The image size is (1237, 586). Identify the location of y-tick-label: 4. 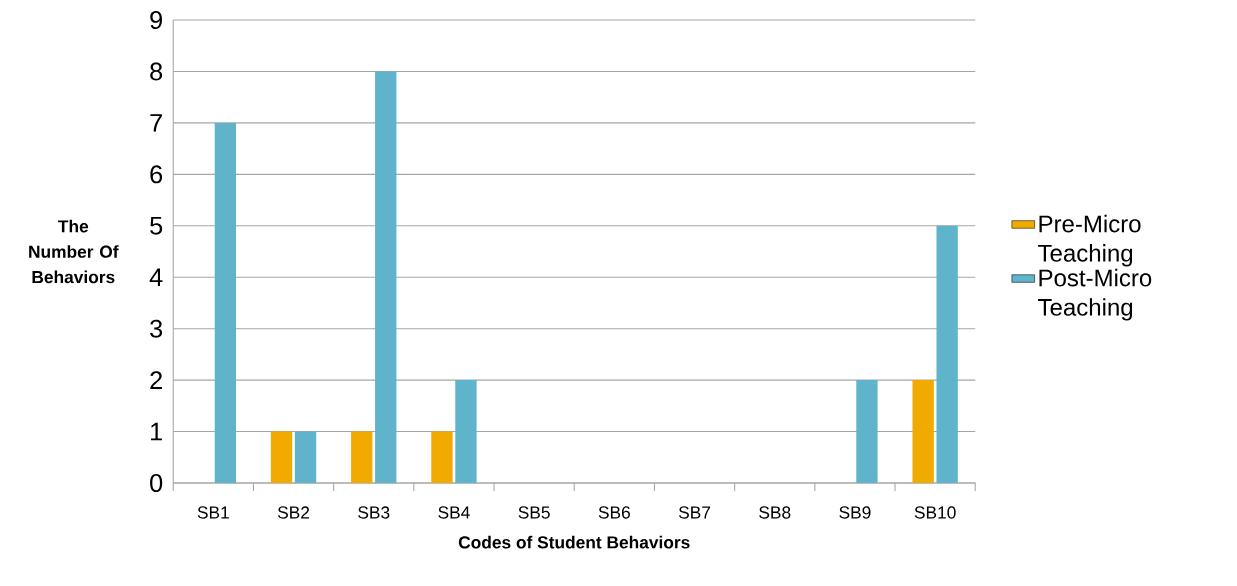
(156, 277).